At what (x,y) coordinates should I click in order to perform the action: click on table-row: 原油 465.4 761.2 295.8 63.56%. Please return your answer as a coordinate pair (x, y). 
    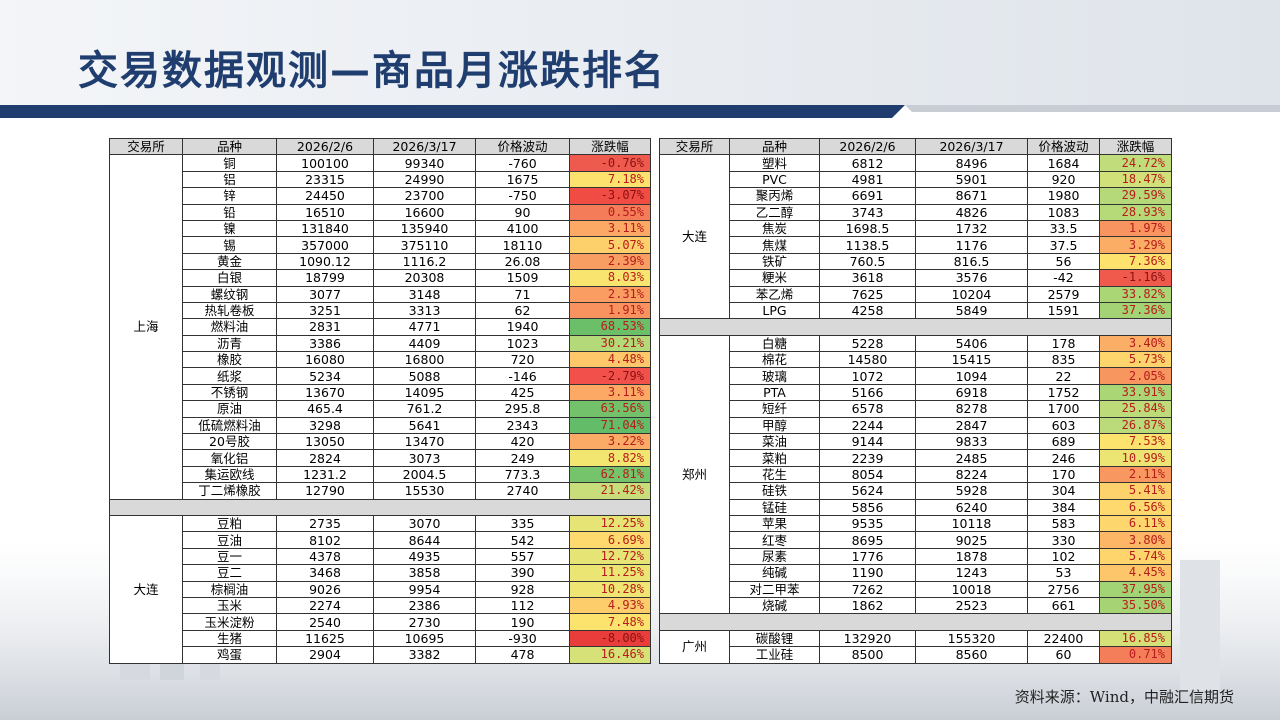
    Looking at the image, I should click on (380, 409).